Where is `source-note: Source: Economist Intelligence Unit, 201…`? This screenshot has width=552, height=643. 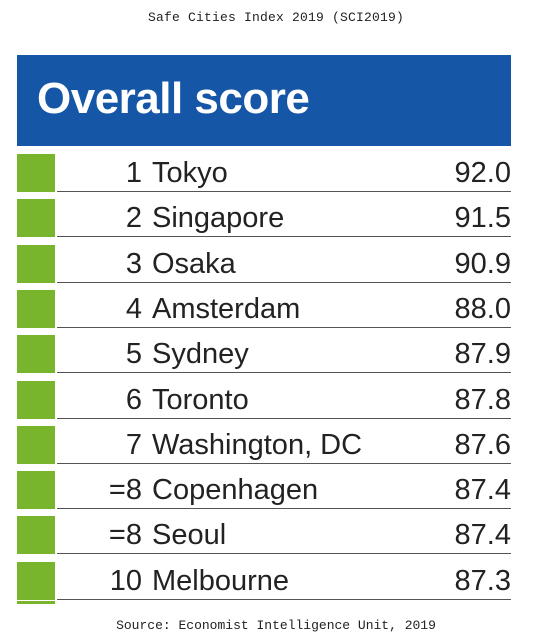
source-note: Source: Economist Intelligence Unit, 201… is located at coordinates (276, 625).